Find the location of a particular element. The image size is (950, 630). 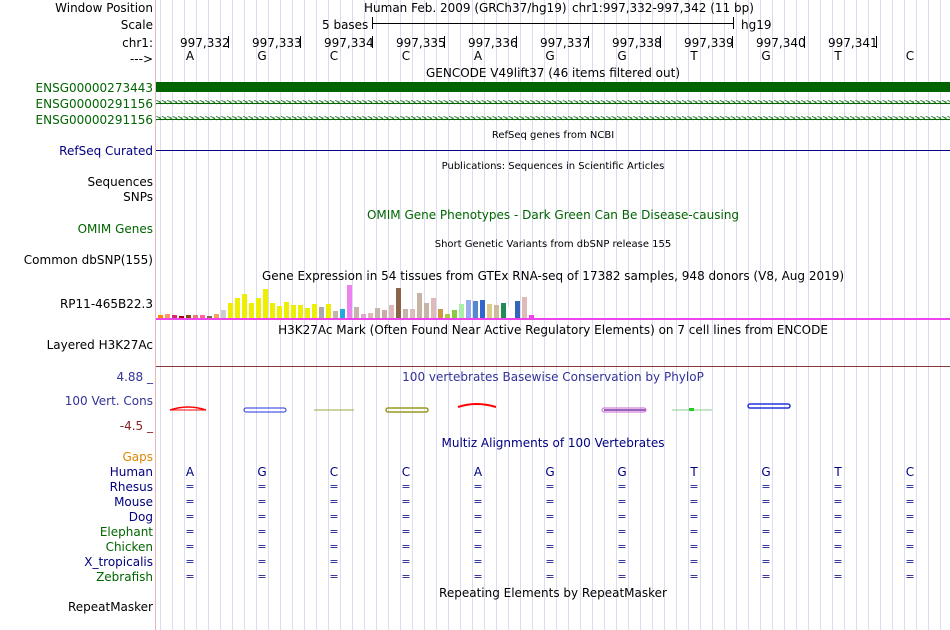

gencode-item-3-feature is located at coordinates (553, 119).